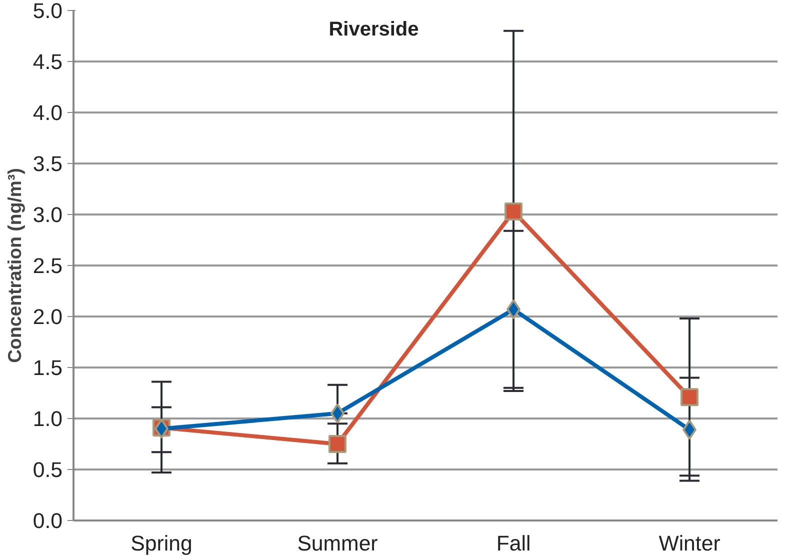 This screenshot has height=558, width=792. Describe the element at coordinates (161, 544) in the screenshot. I see `x-tick-label: Spring` at that location.